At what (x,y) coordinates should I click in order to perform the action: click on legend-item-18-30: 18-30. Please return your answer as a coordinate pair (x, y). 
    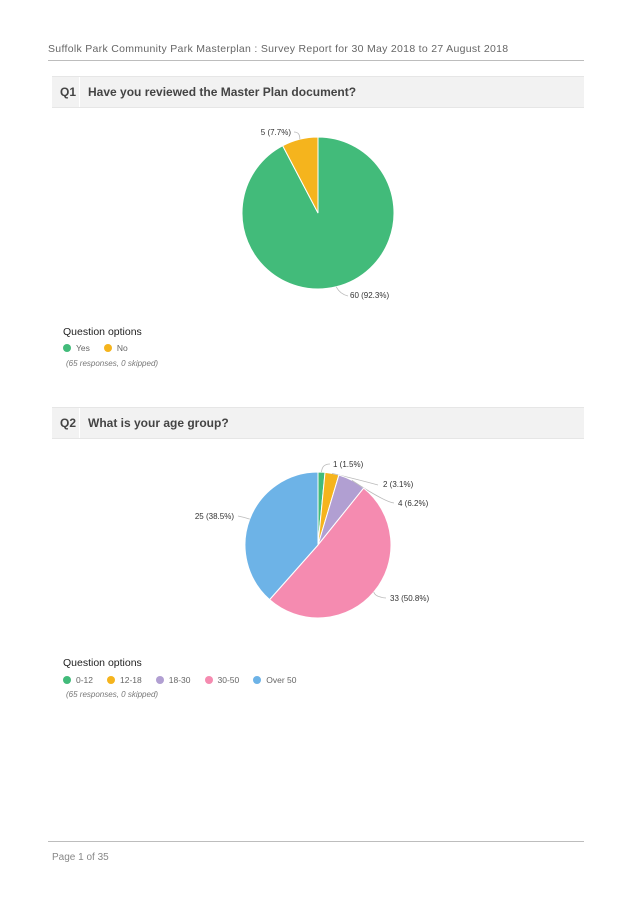
    Looking at the image, I should click on (173, 680).